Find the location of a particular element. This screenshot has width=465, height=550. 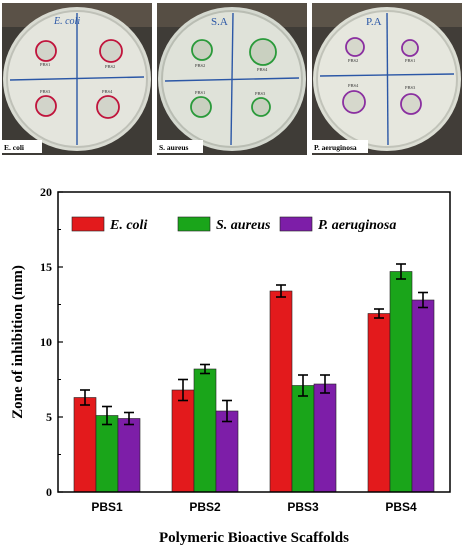

x-tick-label: PBS1 is located at coordinates (107, 507).